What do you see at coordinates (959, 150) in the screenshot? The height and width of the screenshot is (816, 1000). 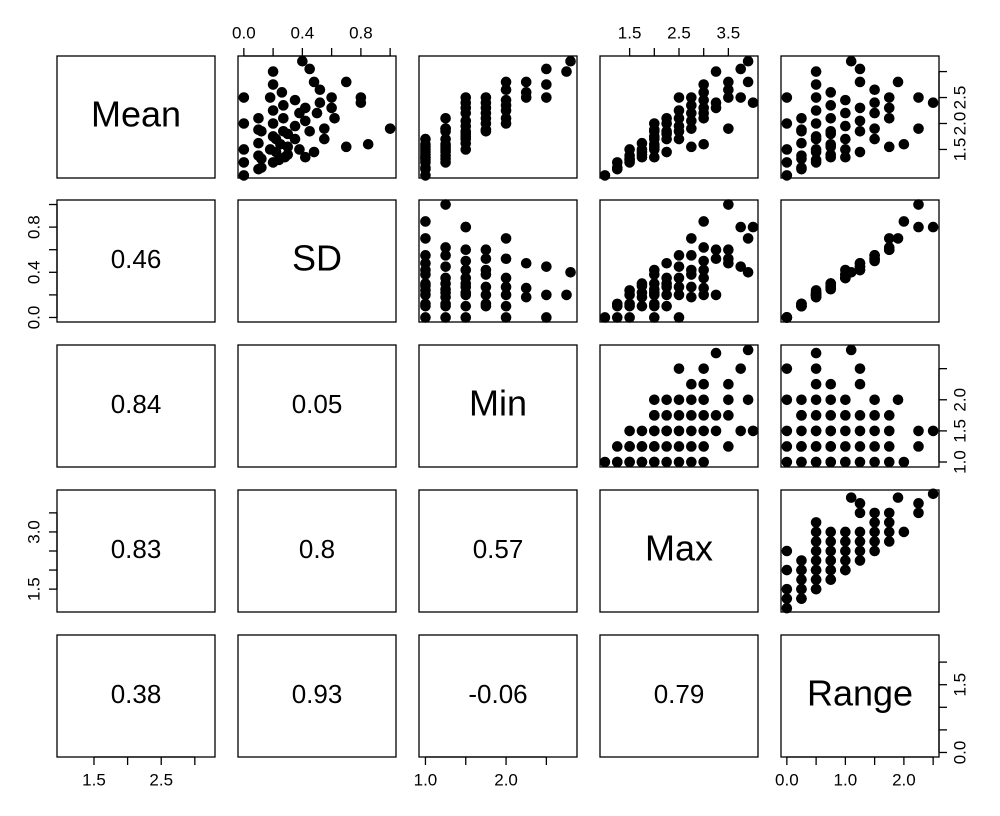 I see `tick-label: 1.5` at bounding box center [959, 150].